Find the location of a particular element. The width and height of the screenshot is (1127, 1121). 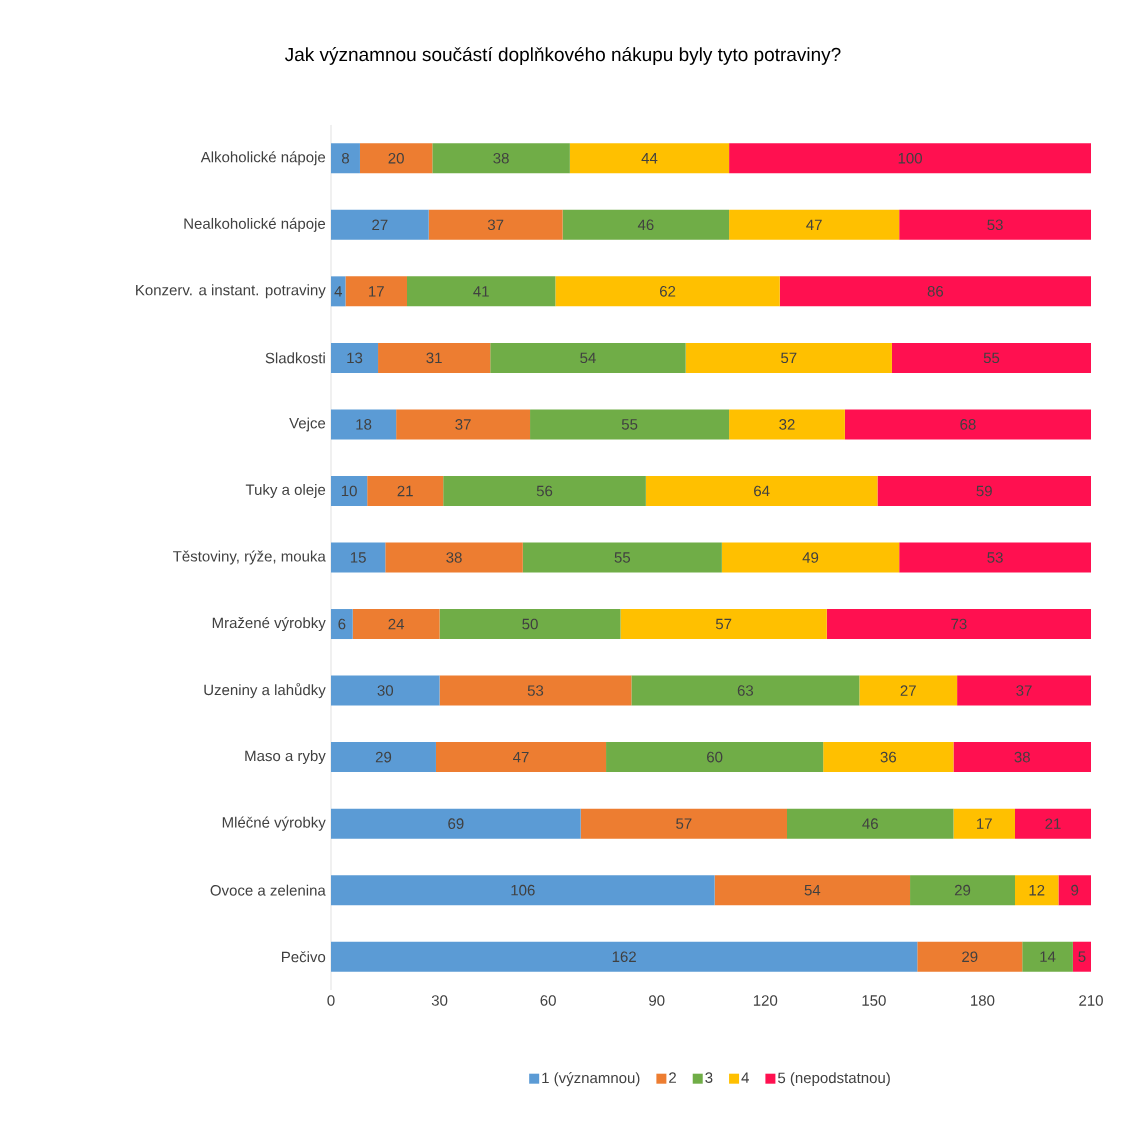

legend-label: 5 (nepodstatnou) is located at coordinates (834, 1079).